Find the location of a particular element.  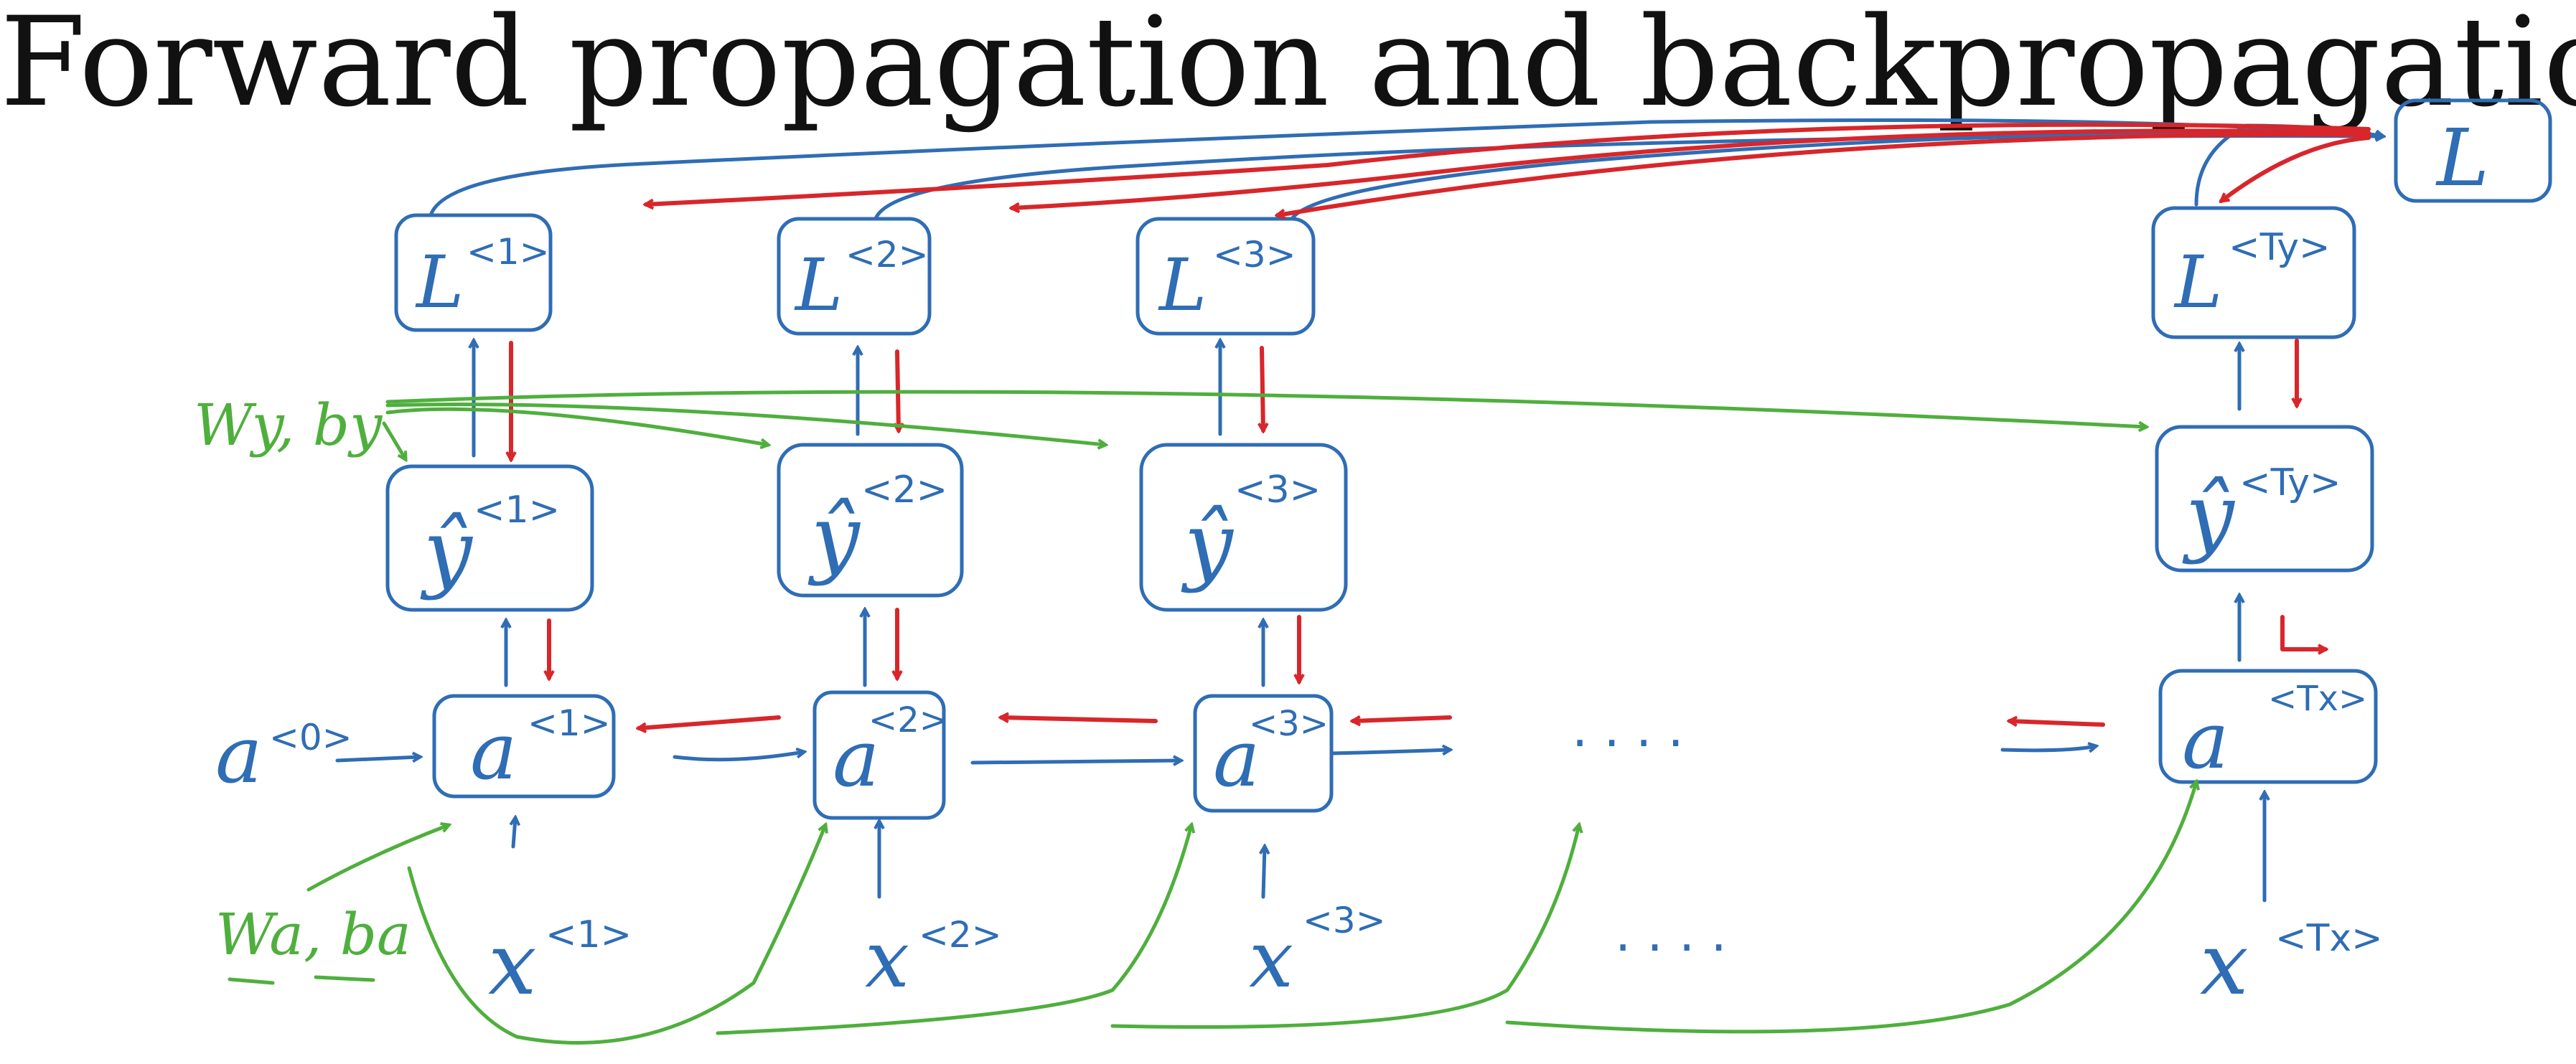

param-arrow-wa-a2 is located at coordinates (616, 935).